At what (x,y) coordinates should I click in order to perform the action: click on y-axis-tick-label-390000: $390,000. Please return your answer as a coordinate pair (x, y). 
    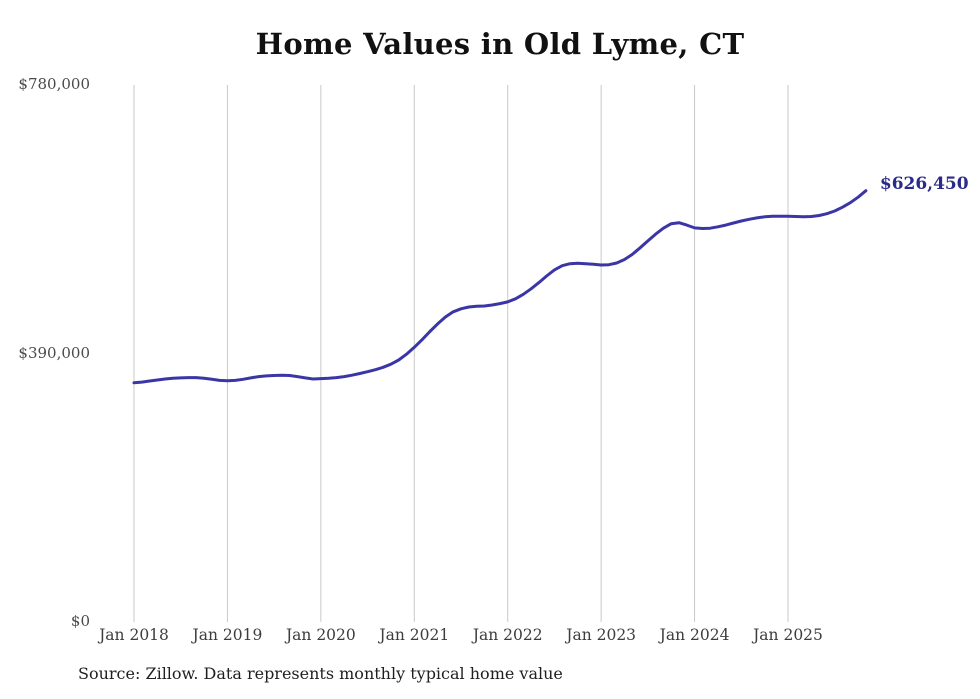
    Looking at the image, I should click on (54, 353).